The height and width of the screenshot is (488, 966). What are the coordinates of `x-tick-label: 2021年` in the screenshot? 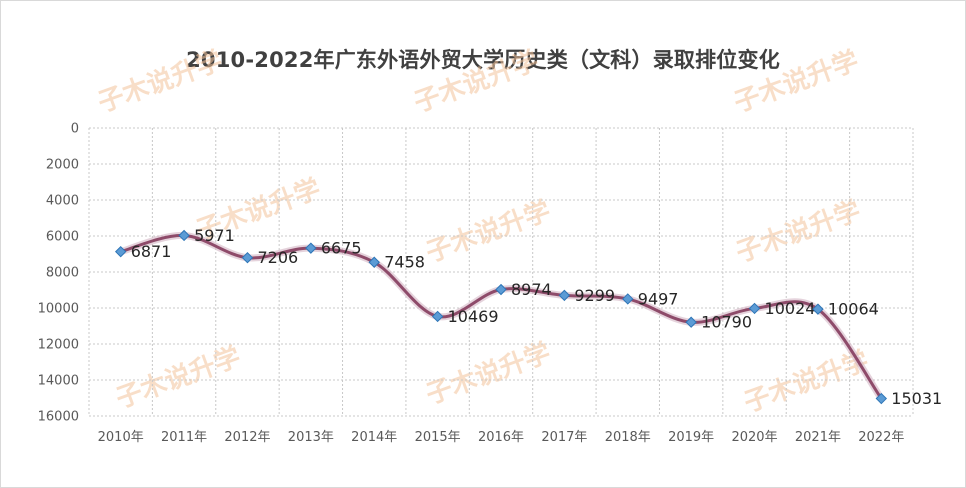 It's located at (818, 437).